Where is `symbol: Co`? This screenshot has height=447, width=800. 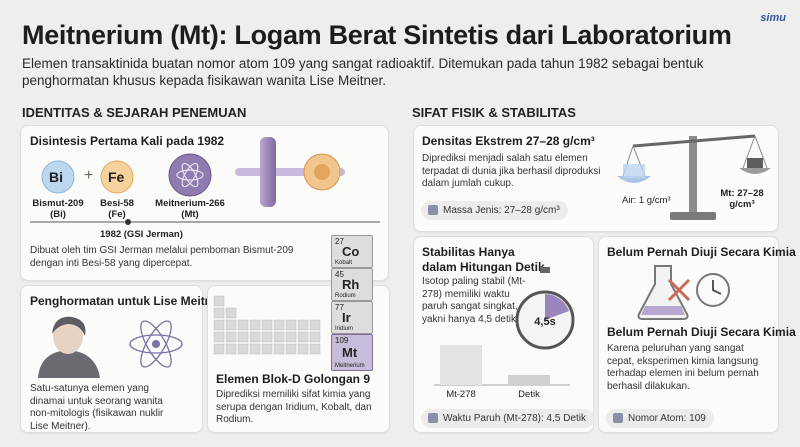 symbol: Co is located at coordinates (351, 251).